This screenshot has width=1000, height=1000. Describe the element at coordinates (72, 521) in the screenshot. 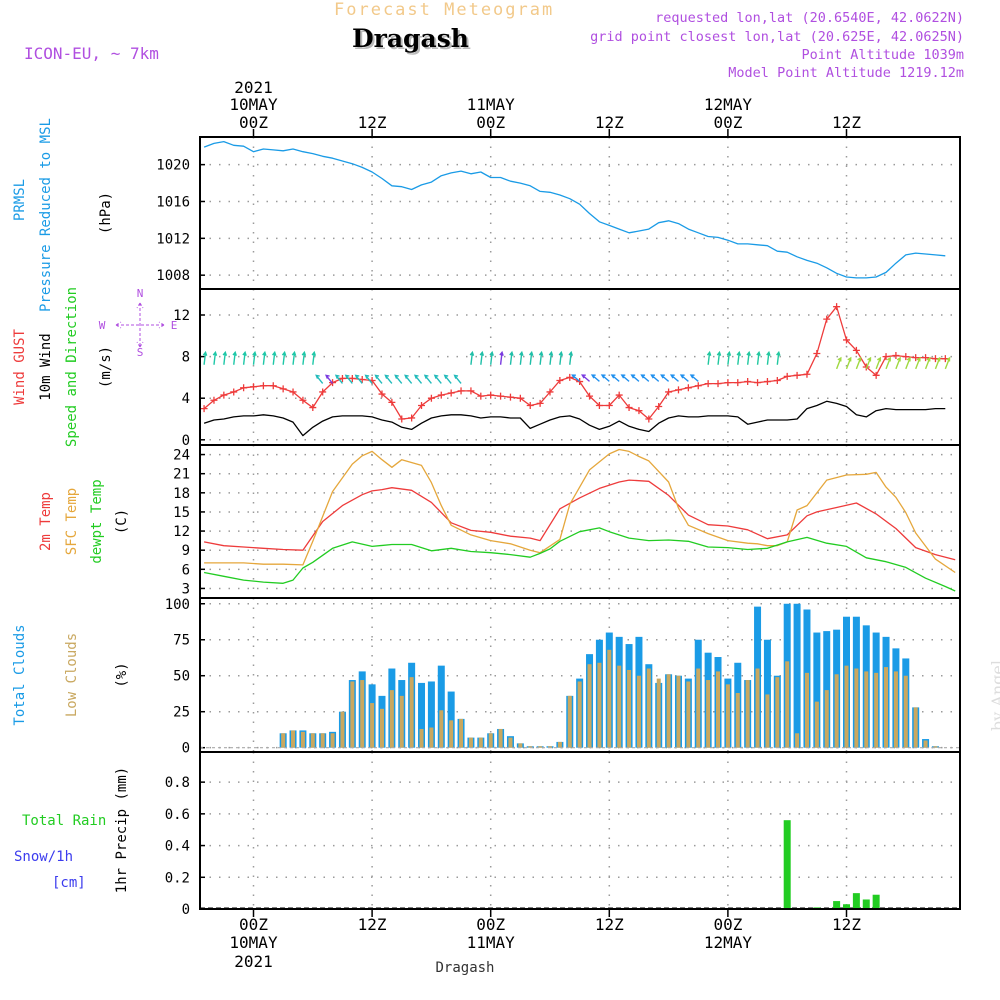

I see `temperature-label: SFC Temp` at that location.